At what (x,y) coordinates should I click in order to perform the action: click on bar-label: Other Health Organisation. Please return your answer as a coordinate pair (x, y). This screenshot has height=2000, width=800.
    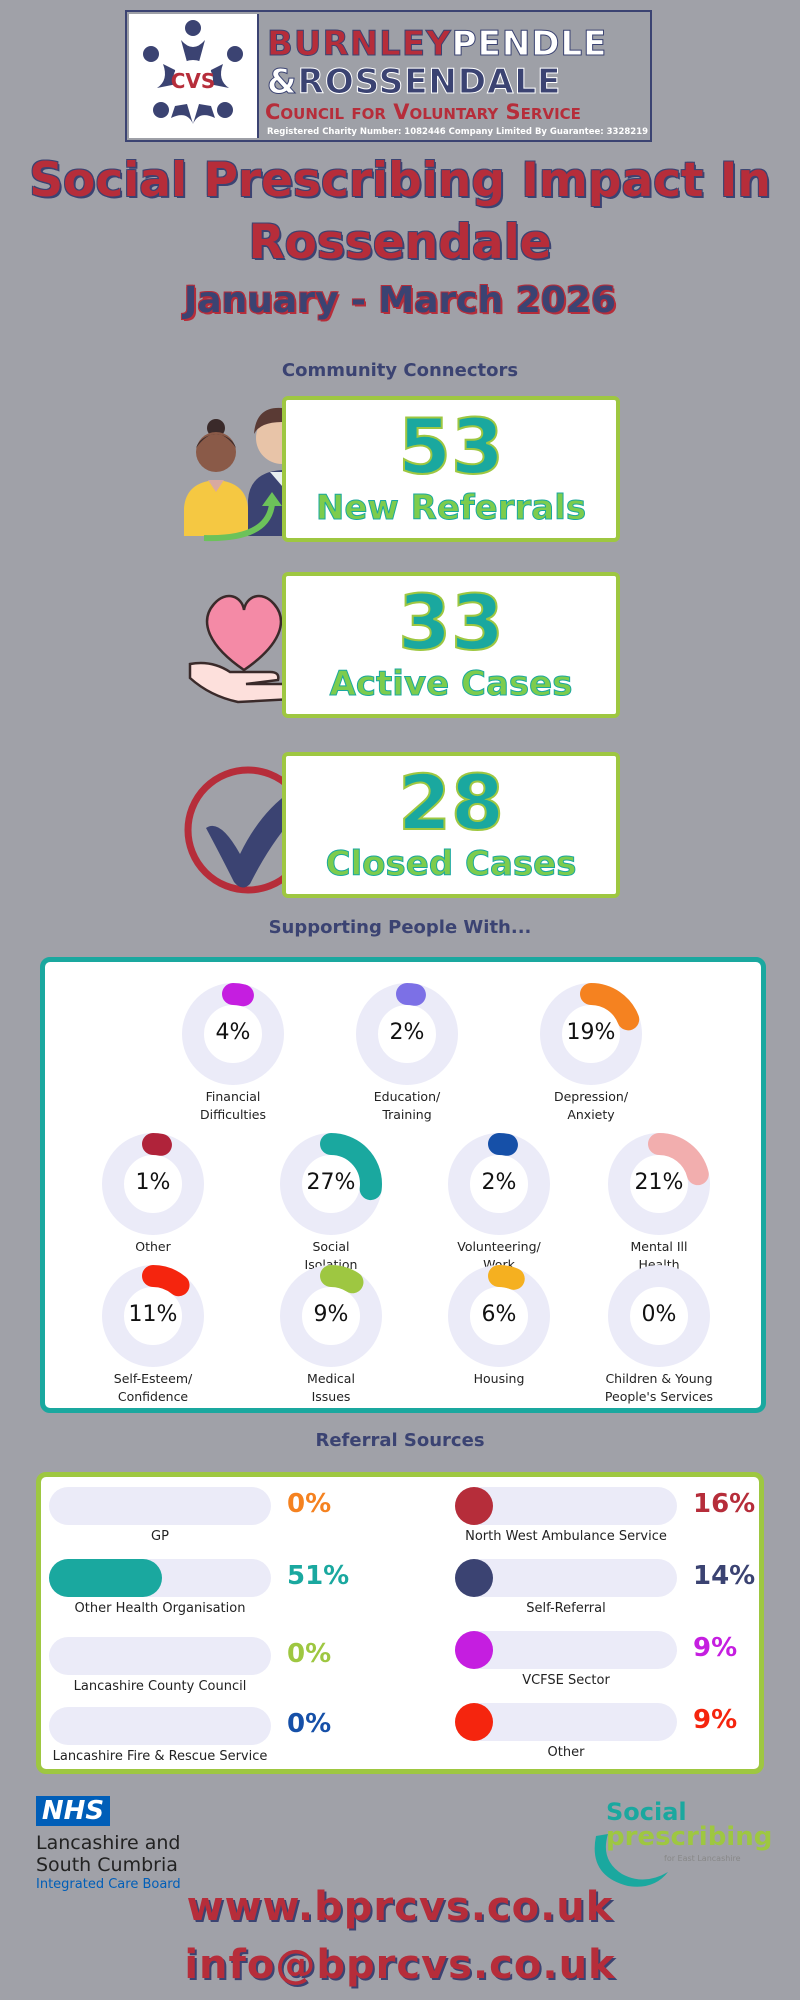
    Looking at the image, I should click on (160, 1608).